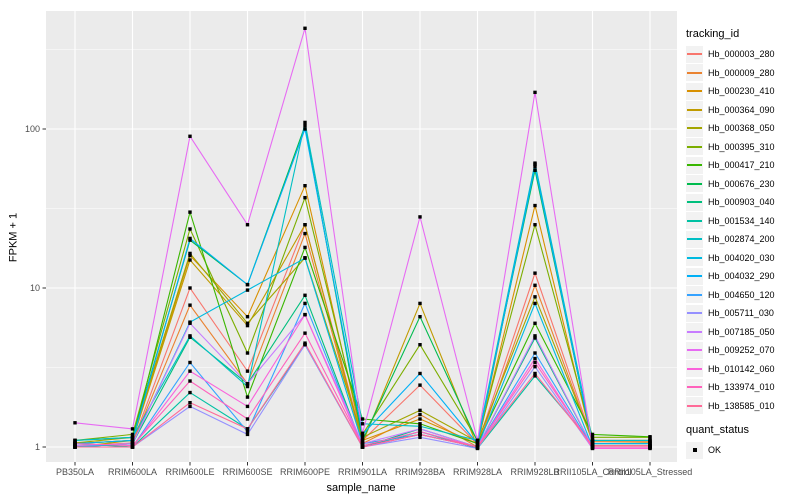  What do you see at coordinates (742, 73) in the screenshot?
I see `legend-item: Hb_000009_280` at bounding box center [742, 73].